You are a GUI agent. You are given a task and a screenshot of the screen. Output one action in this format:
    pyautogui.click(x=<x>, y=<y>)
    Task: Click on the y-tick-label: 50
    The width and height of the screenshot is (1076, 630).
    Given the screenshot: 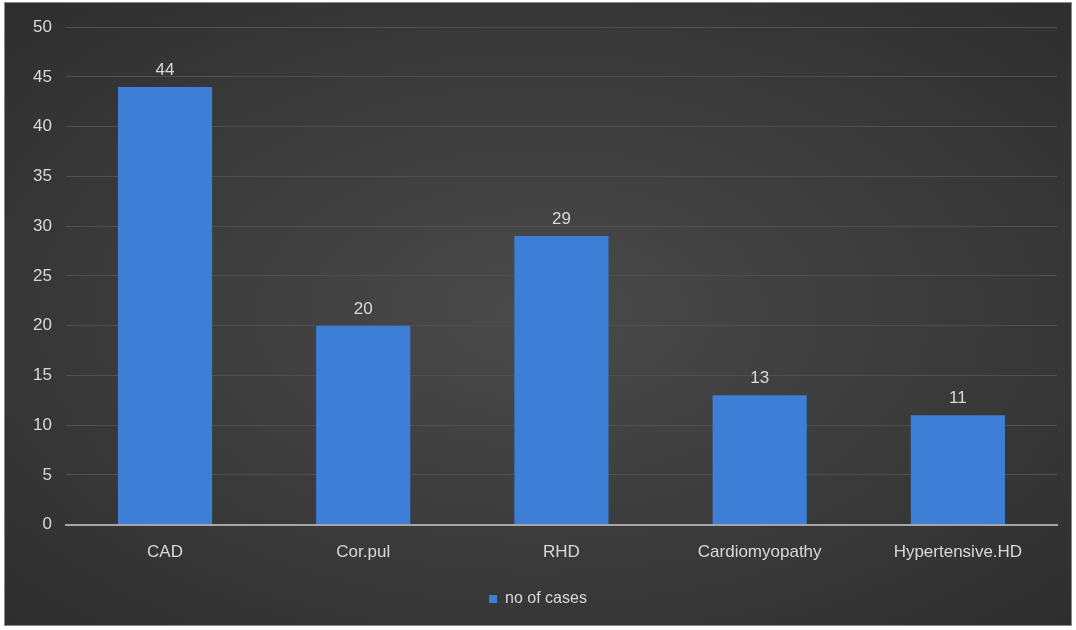 What is the action you would take?
    pyautogui.click(x=42, y=26)
    